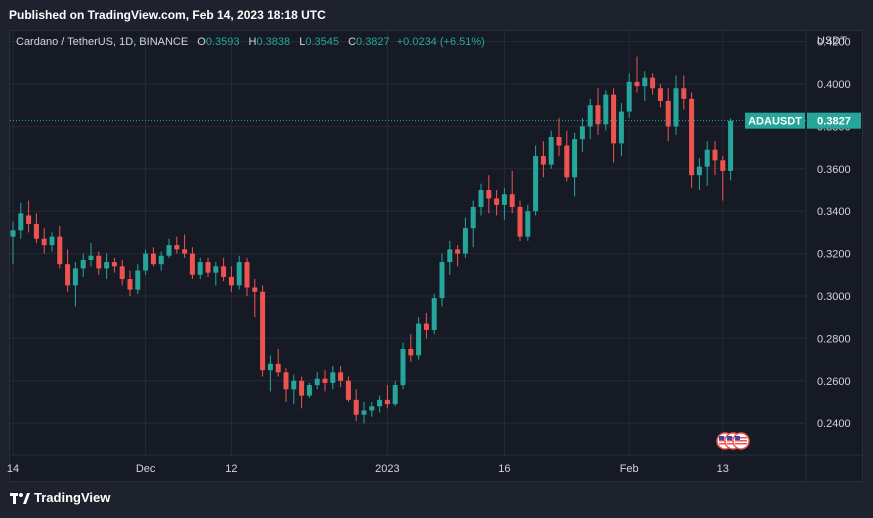 This screenshot has width=873, height=518. I want to click on open-value: 0.3593, so click(222, 42).